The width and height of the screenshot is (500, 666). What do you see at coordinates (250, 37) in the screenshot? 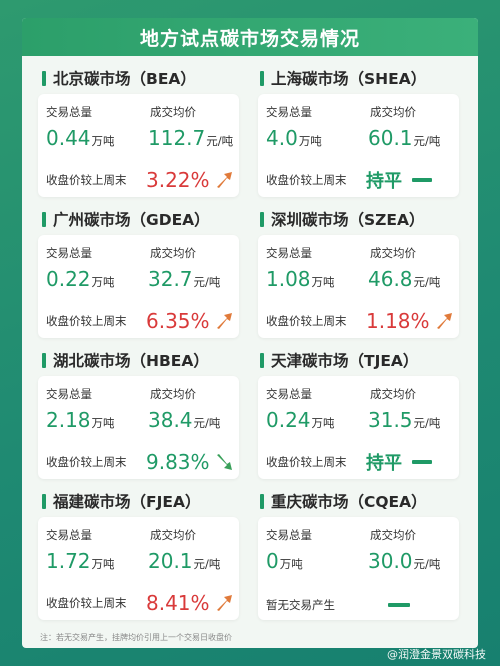
I see `page-title: 地方试点碳市场交易情况` at bounding box center [250, 37].